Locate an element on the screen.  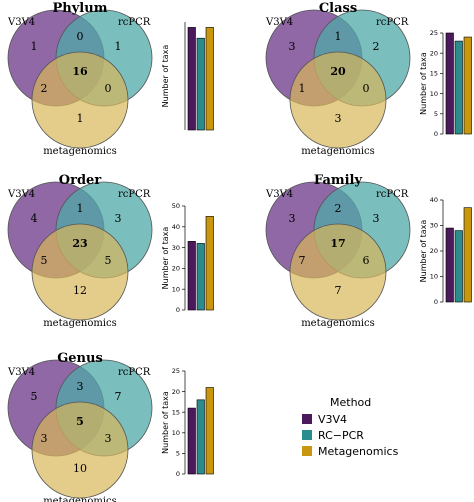
venn-count-ac: 2 is located at coordinates (44, 88).